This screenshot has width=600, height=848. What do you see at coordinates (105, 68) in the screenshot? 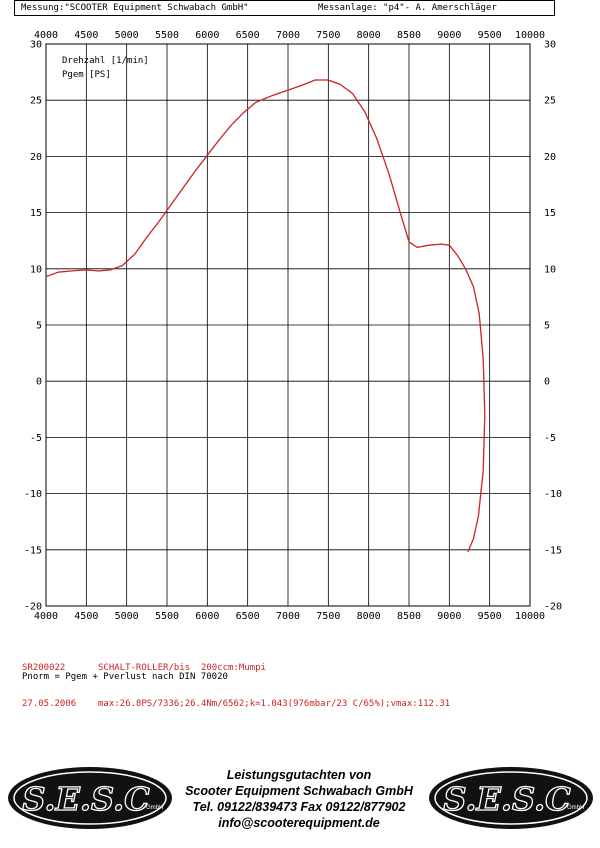
I see `legend: Drehzahl [1/min] Pgem [PS]` at bounding box center [105, 68].